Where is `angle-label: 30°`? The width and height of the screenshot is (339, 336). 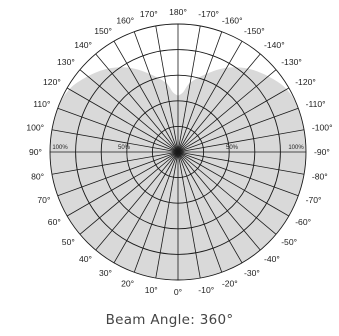 angle-label: 30° is located at coordinates (105, 273).